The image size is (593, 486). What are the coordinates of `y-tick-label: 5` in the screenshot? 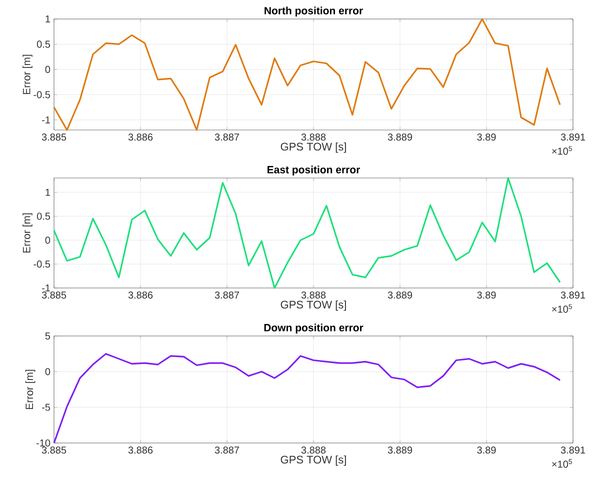 It's located at (47, 336).